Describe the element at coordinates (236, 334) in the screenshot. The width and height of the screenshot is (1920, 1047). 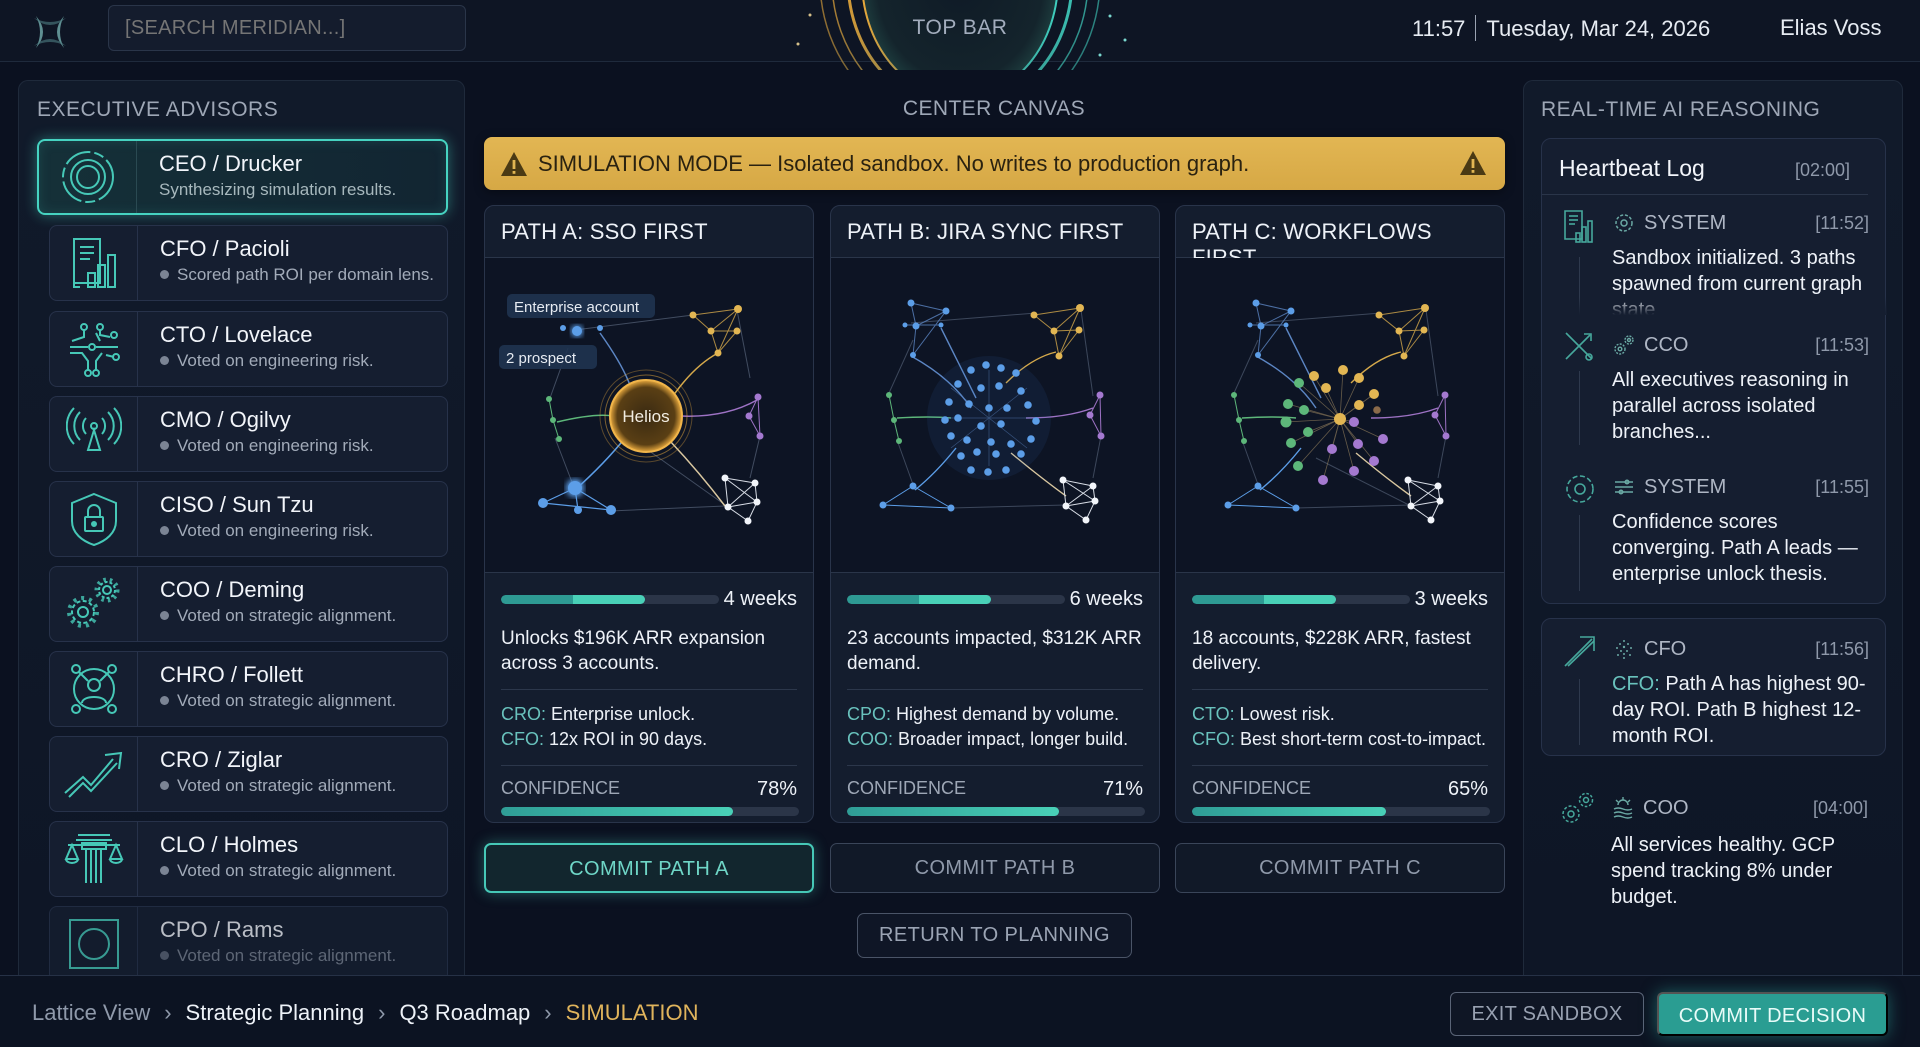
I see `advisor-name: CTO / Lovelace` at that location.